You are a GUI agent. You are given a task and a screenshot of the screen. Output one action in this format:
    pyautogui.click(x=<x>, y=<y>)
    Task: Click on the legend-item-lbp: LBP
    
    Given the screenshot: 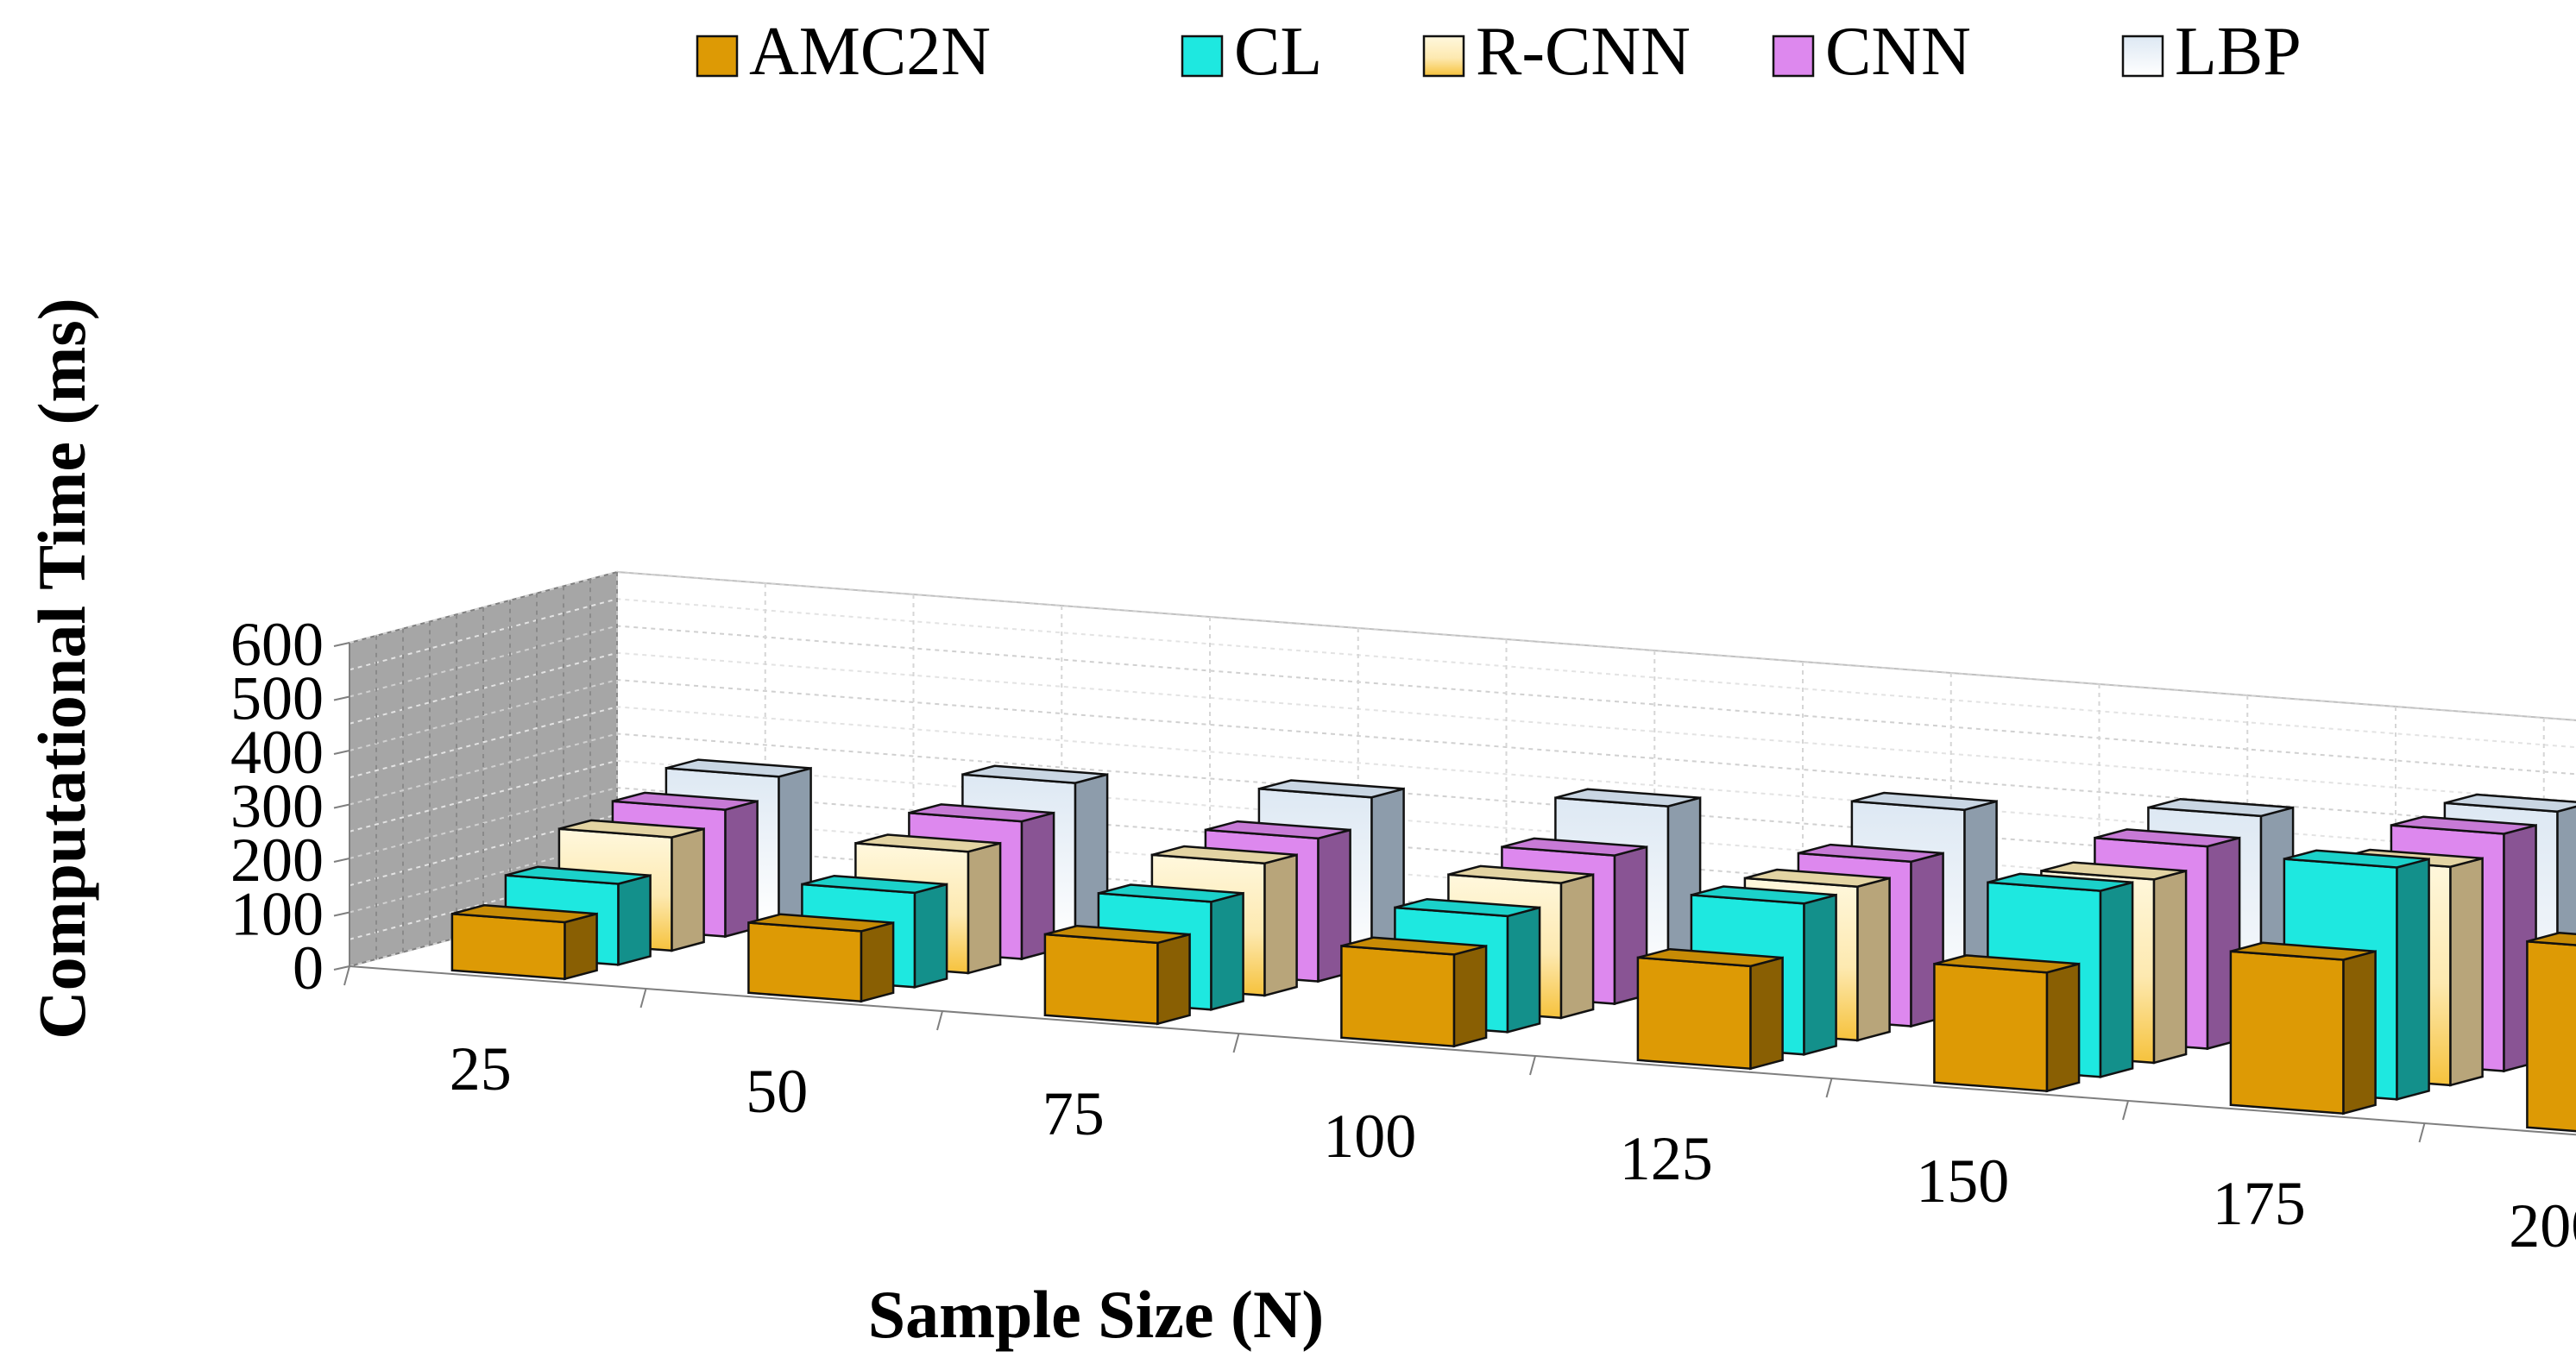 What is the action you would take?
    pyautogui.click(x=2212, y=52)
    